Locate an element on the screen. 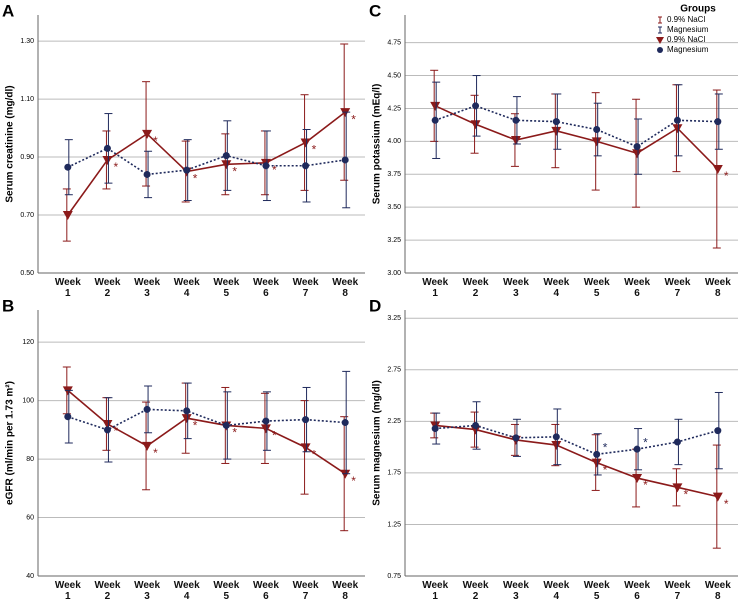 This screenshot has height=599, width=743. panel-label: A is located at coordinates (8, 10).